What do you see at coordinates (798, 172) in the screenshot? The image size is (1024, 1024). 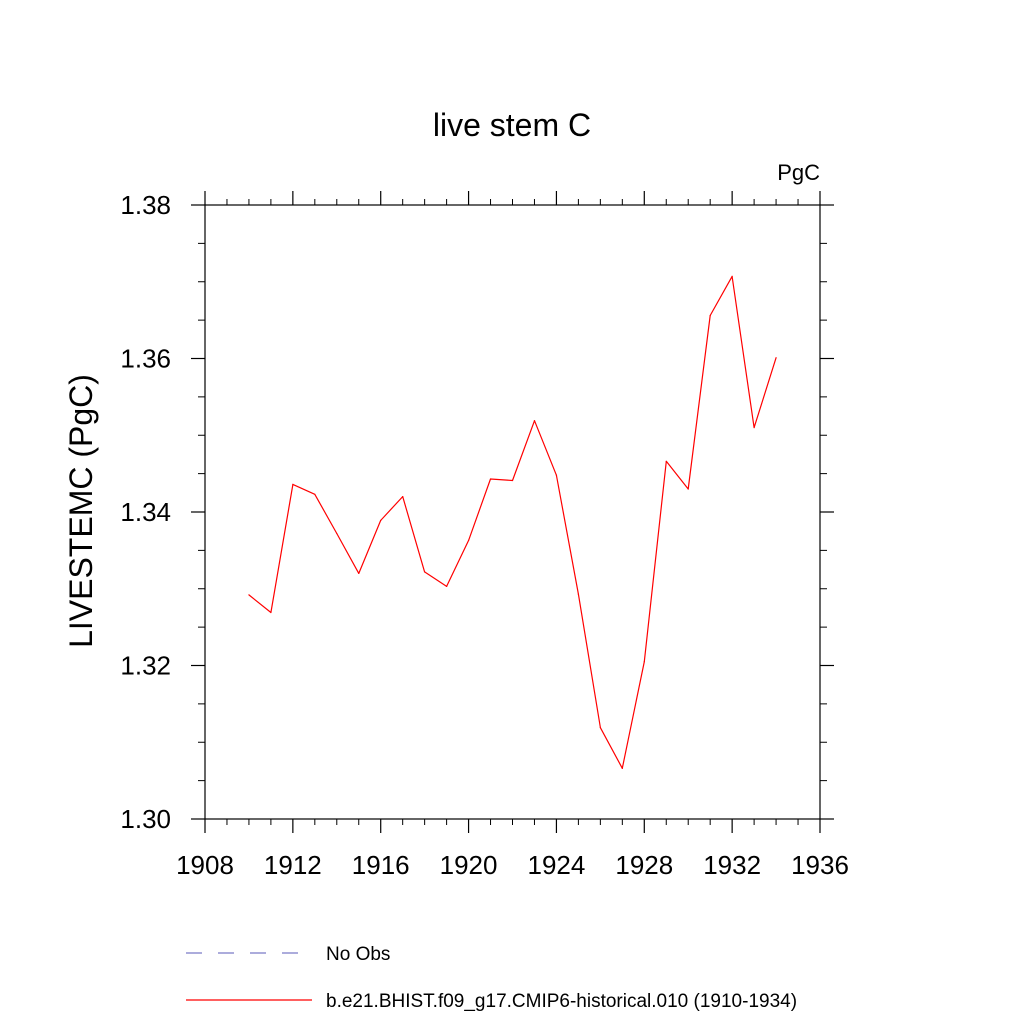 I see `units-label: PgC` at bounding box center [798, 172].